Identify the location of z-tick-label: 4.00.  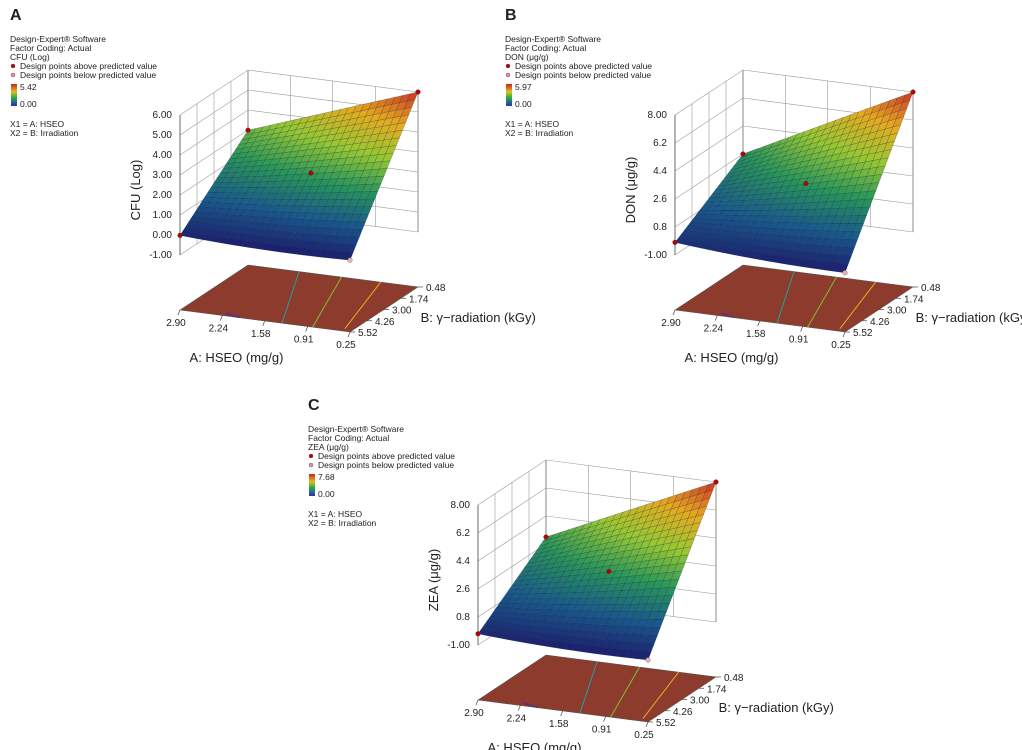
(163, 155).